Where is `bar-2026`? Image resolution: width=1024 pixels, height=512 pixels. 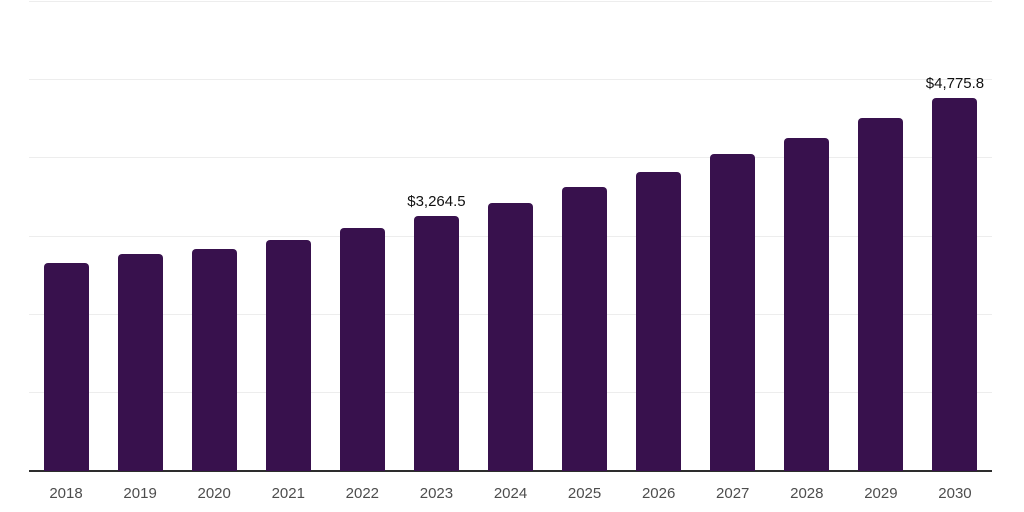
bar-2026 is located at coordinates (659, 321).